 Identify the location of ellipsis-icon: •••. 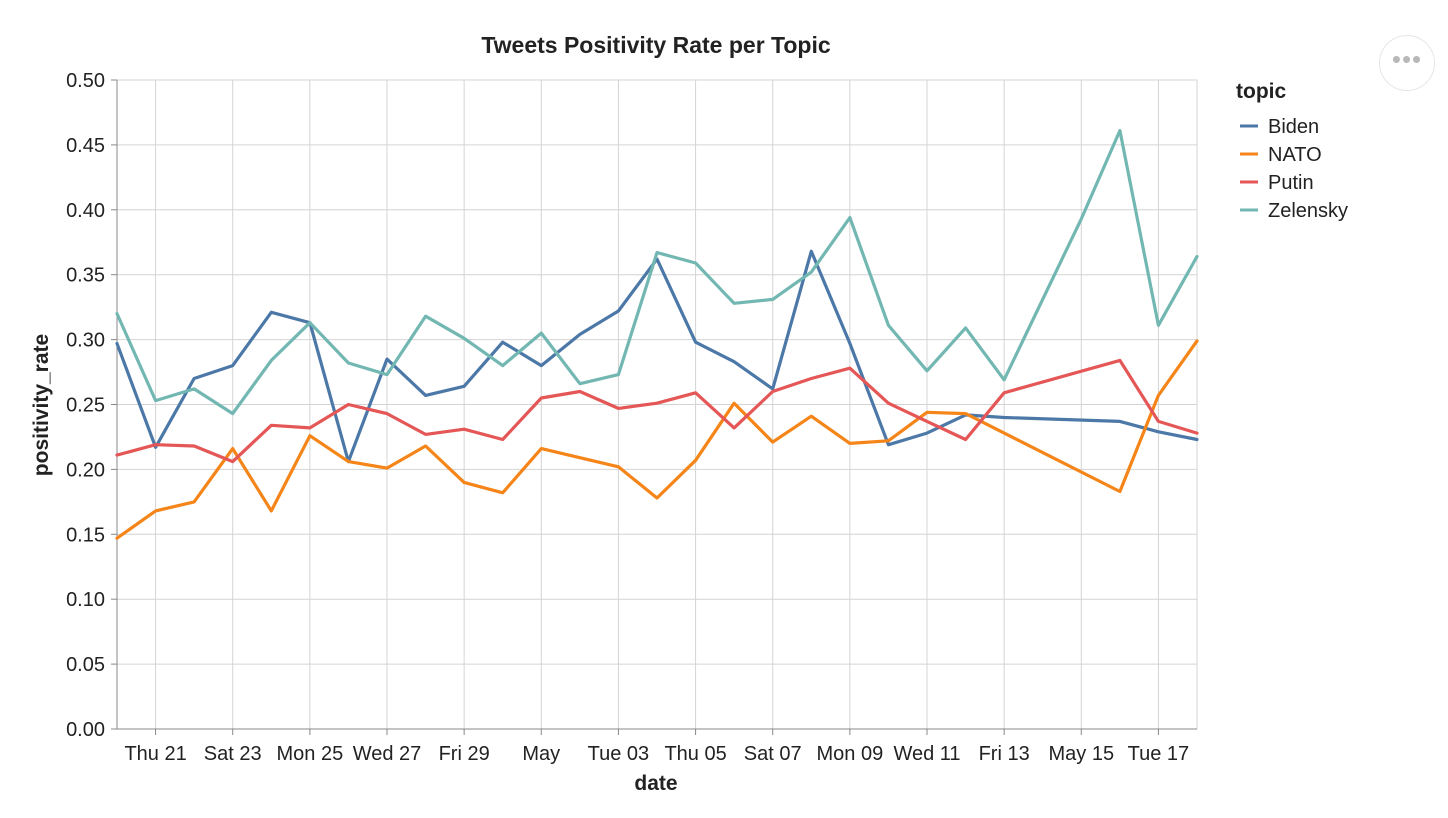
(1407, 59).